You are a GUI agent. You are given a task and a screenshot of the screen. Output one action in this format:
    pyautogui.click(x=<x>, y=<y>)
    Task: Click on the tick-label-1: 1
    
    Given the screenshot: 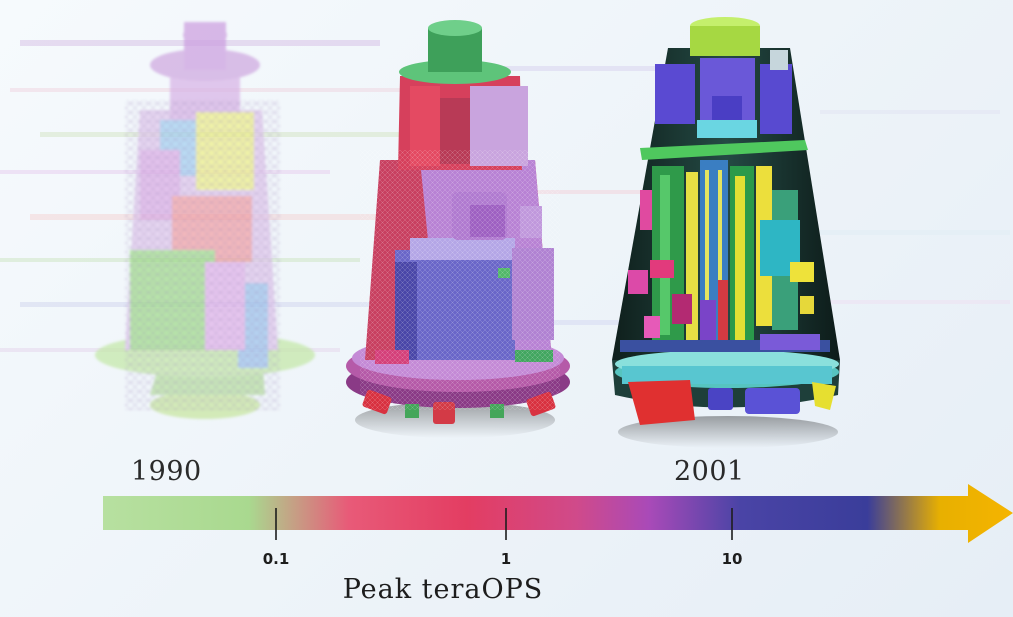 What is the action you would take?
    pyautogui.click(x=506, y=559)
    